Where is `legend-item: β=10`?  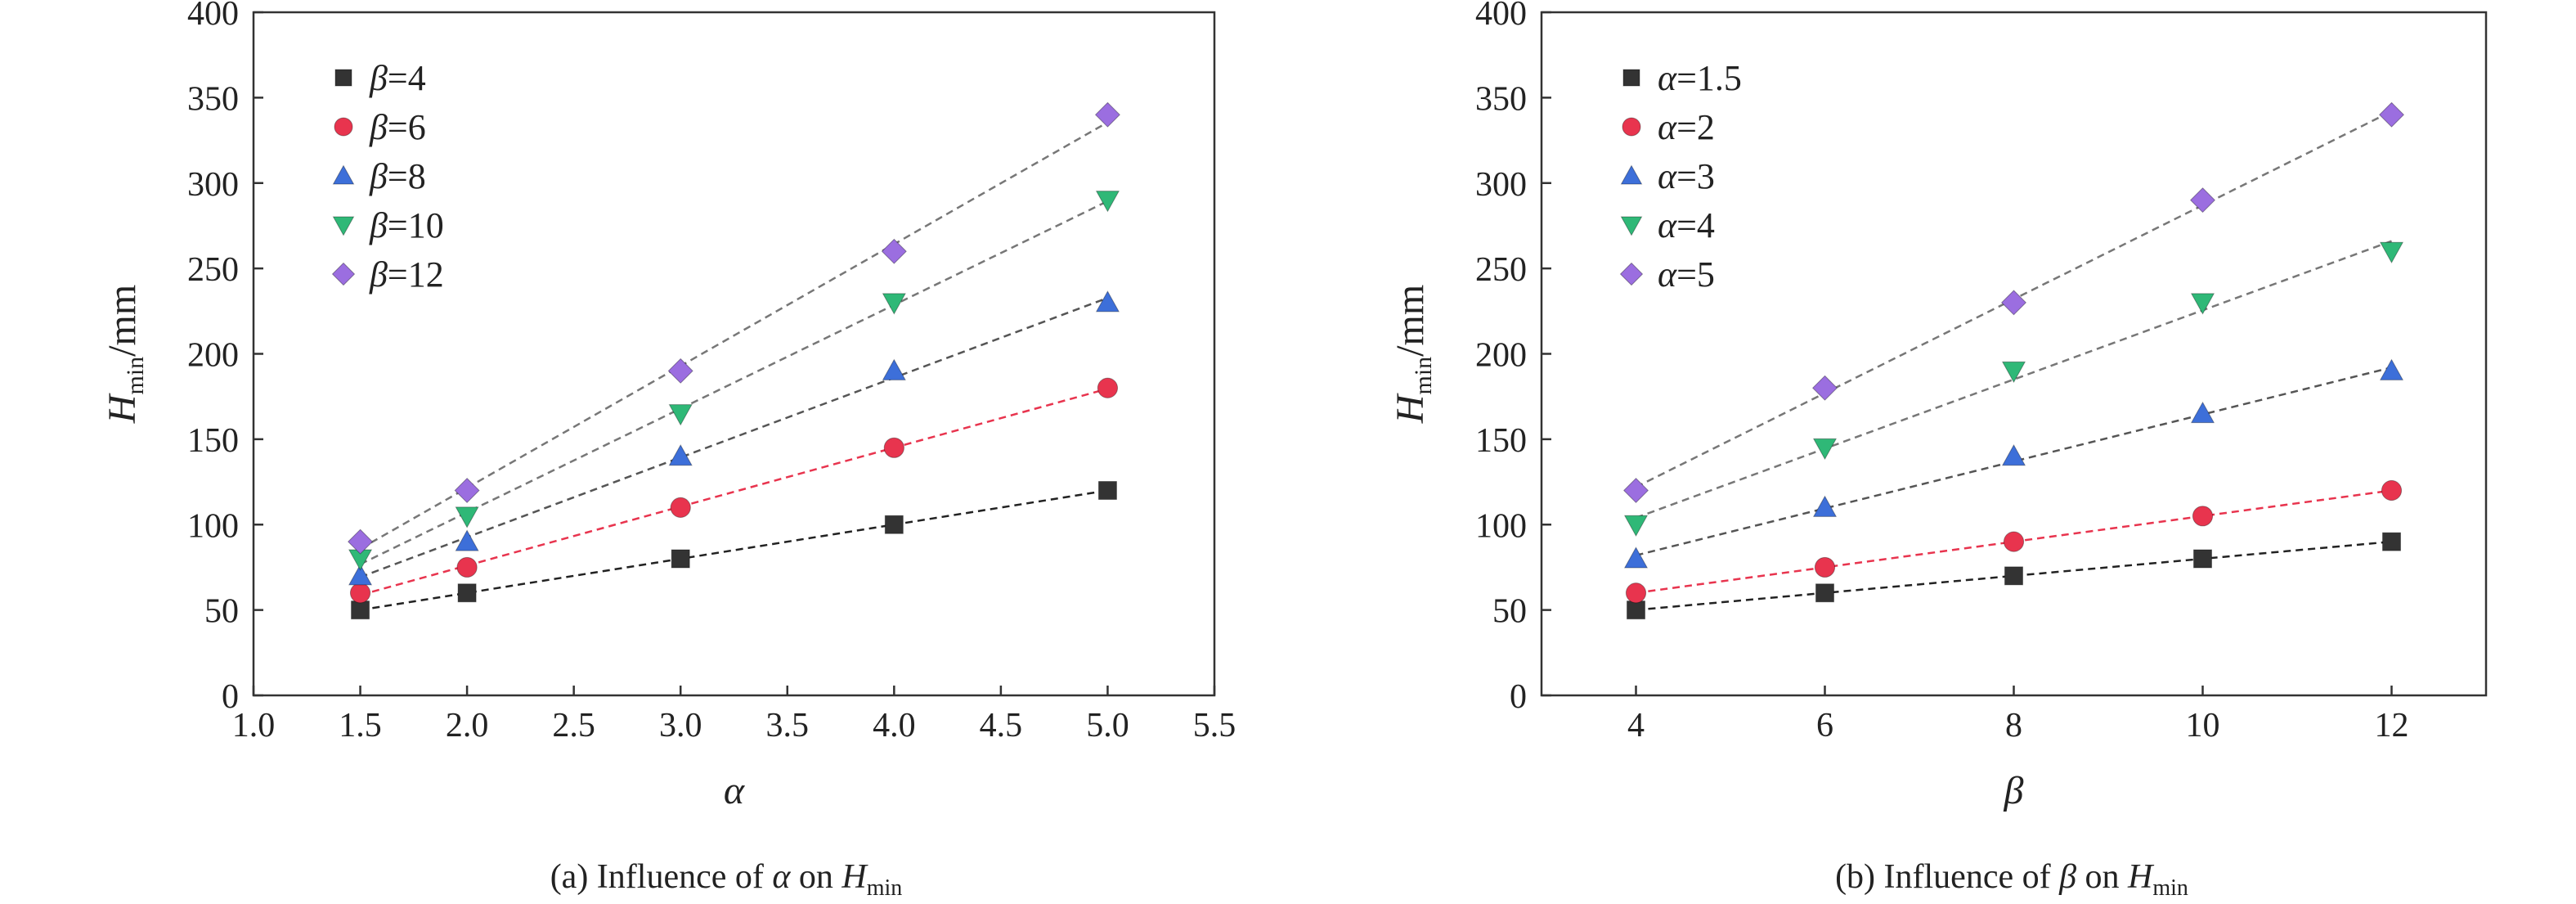 legend-item: β=10 is located at coordinates (388, 225).